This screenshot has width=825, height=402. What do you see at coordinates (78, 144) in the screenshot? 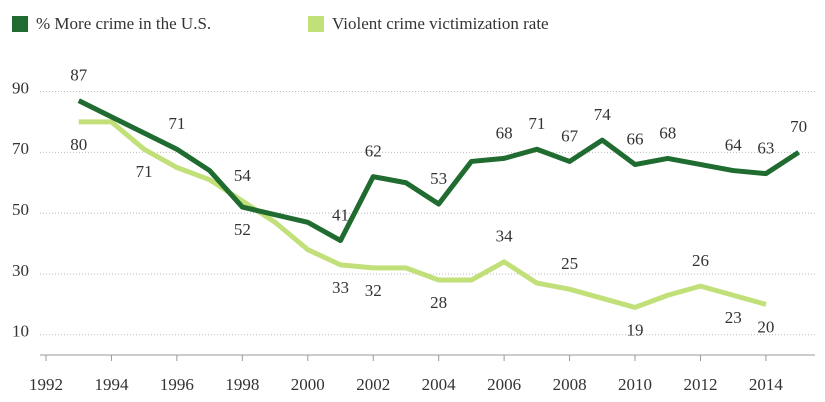
I see `data-label: 80` at bounding box center [78, 144].